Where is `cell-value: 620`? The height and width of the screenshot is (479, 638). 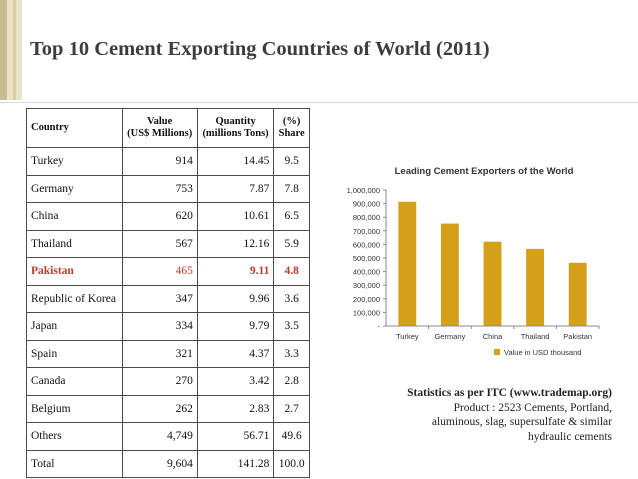
cell-value: 620 is located at coordinates (159, 216).